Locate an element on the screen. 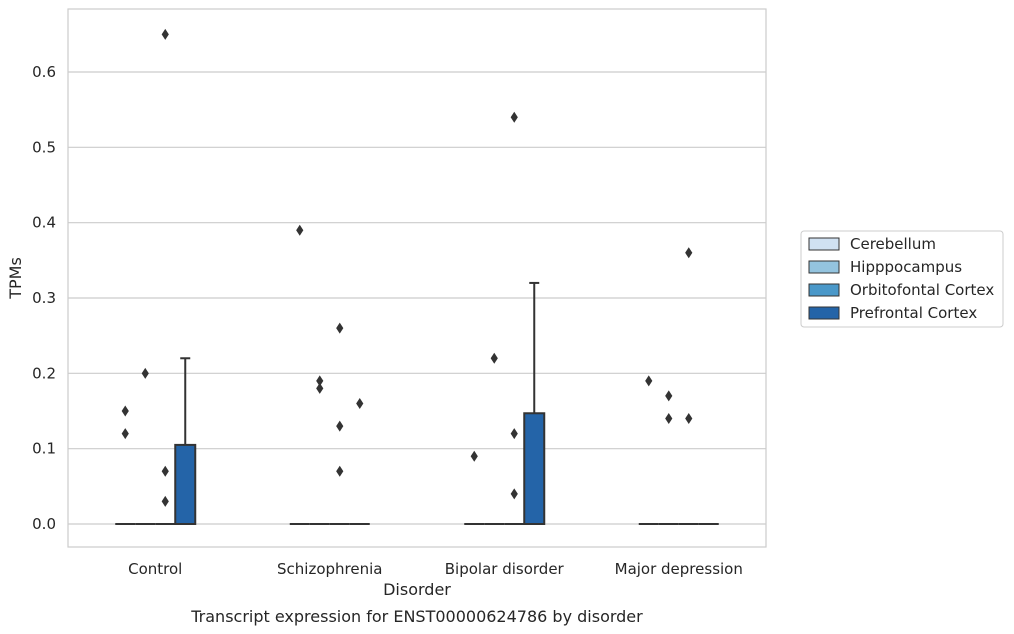  y-tick-label: 0.0 is located at coordinates (44, 524).